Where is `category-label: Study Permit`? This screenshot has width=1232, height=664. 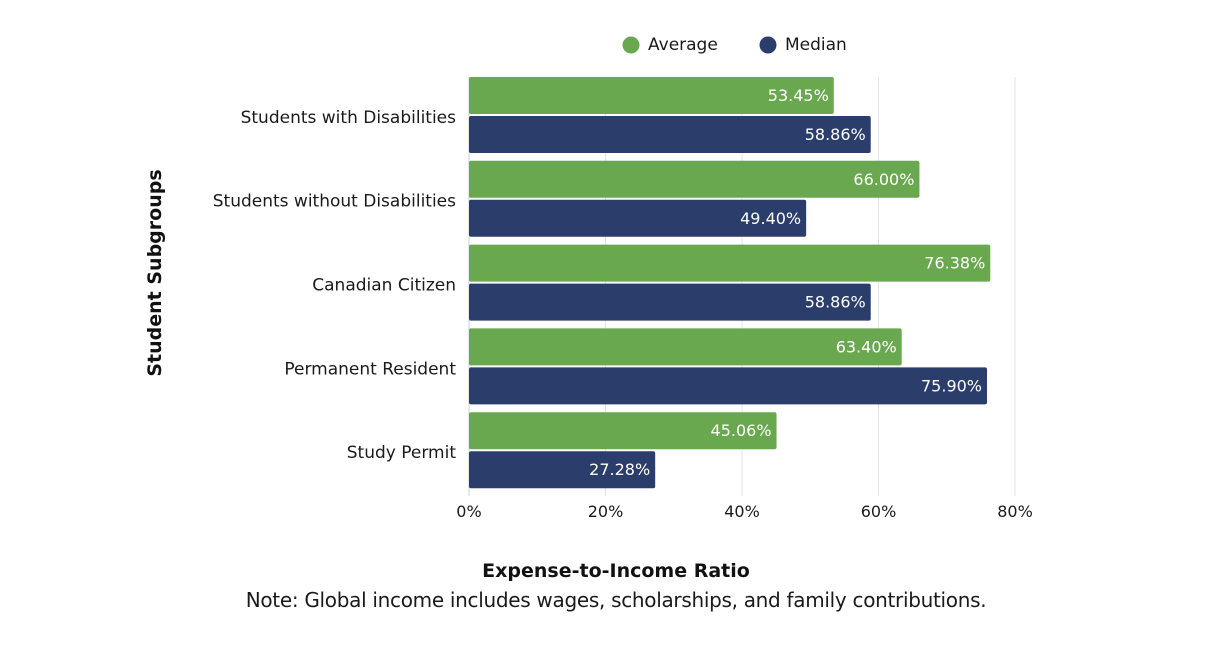 category-label: Study Permit is located at coordinates (402, 453).